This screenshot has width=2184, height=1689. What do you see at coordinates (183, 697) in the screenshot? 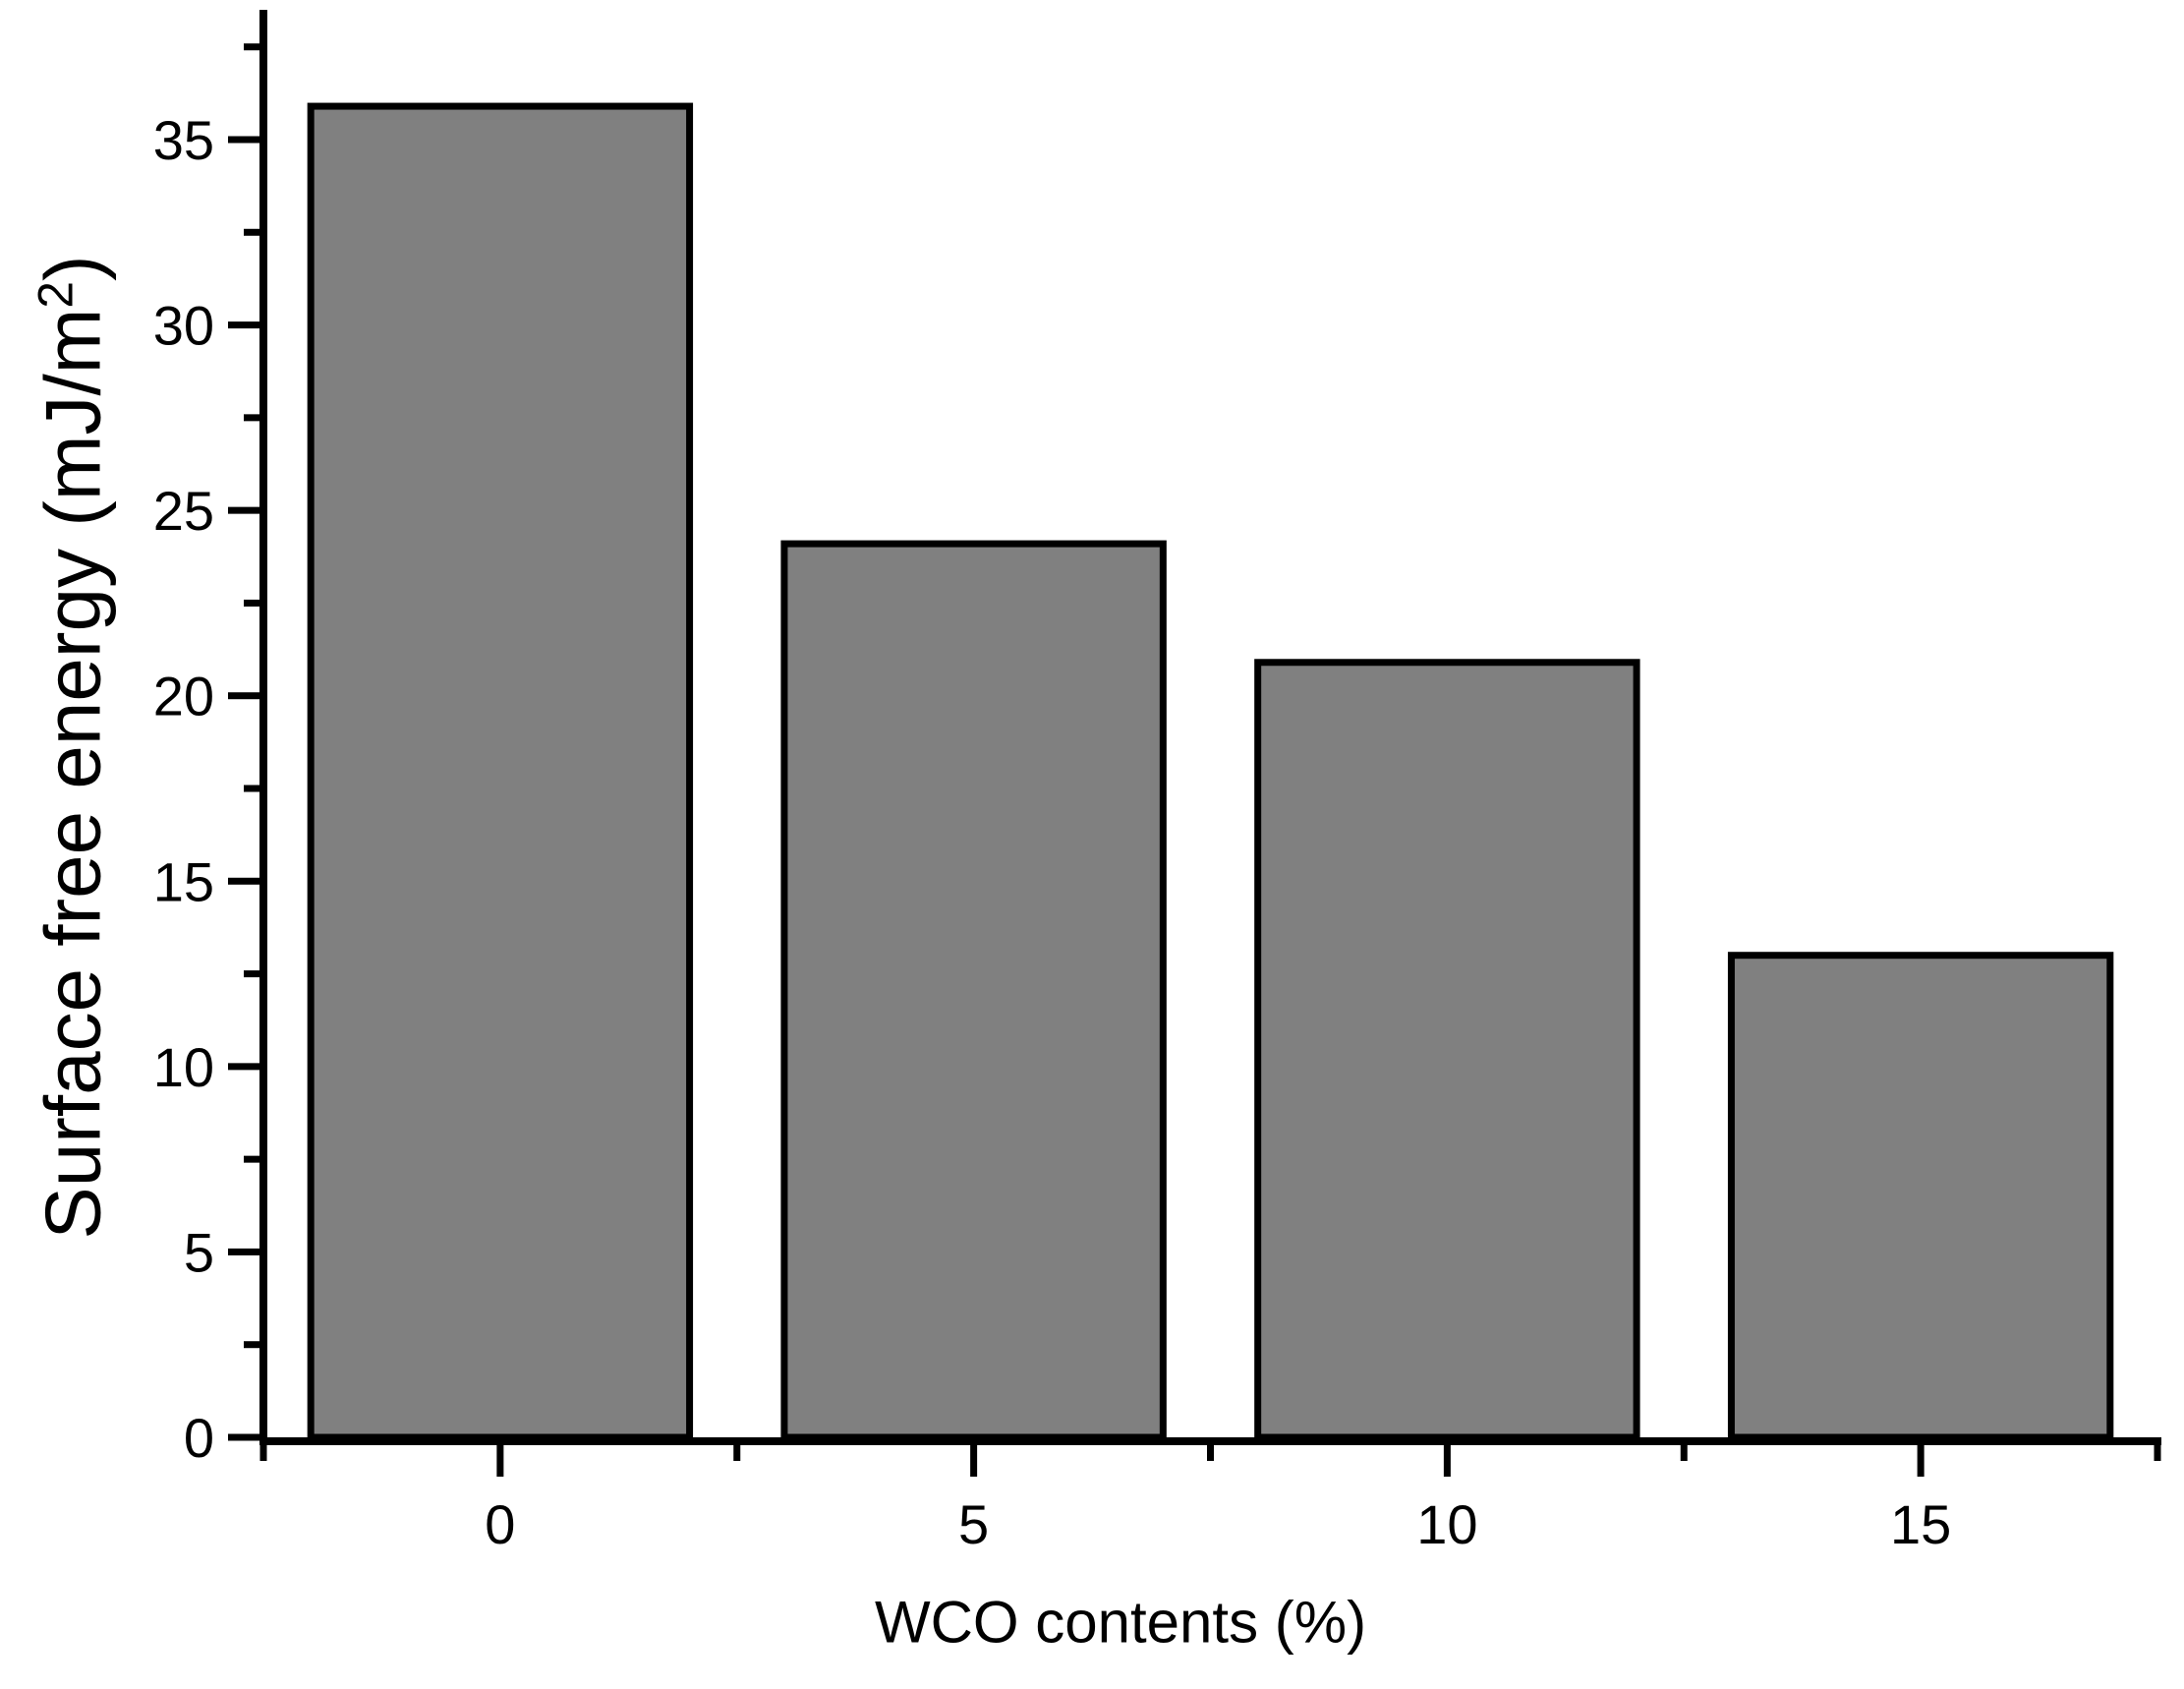
I see `y-tick-label: 20` at bounding box center [183, 697].